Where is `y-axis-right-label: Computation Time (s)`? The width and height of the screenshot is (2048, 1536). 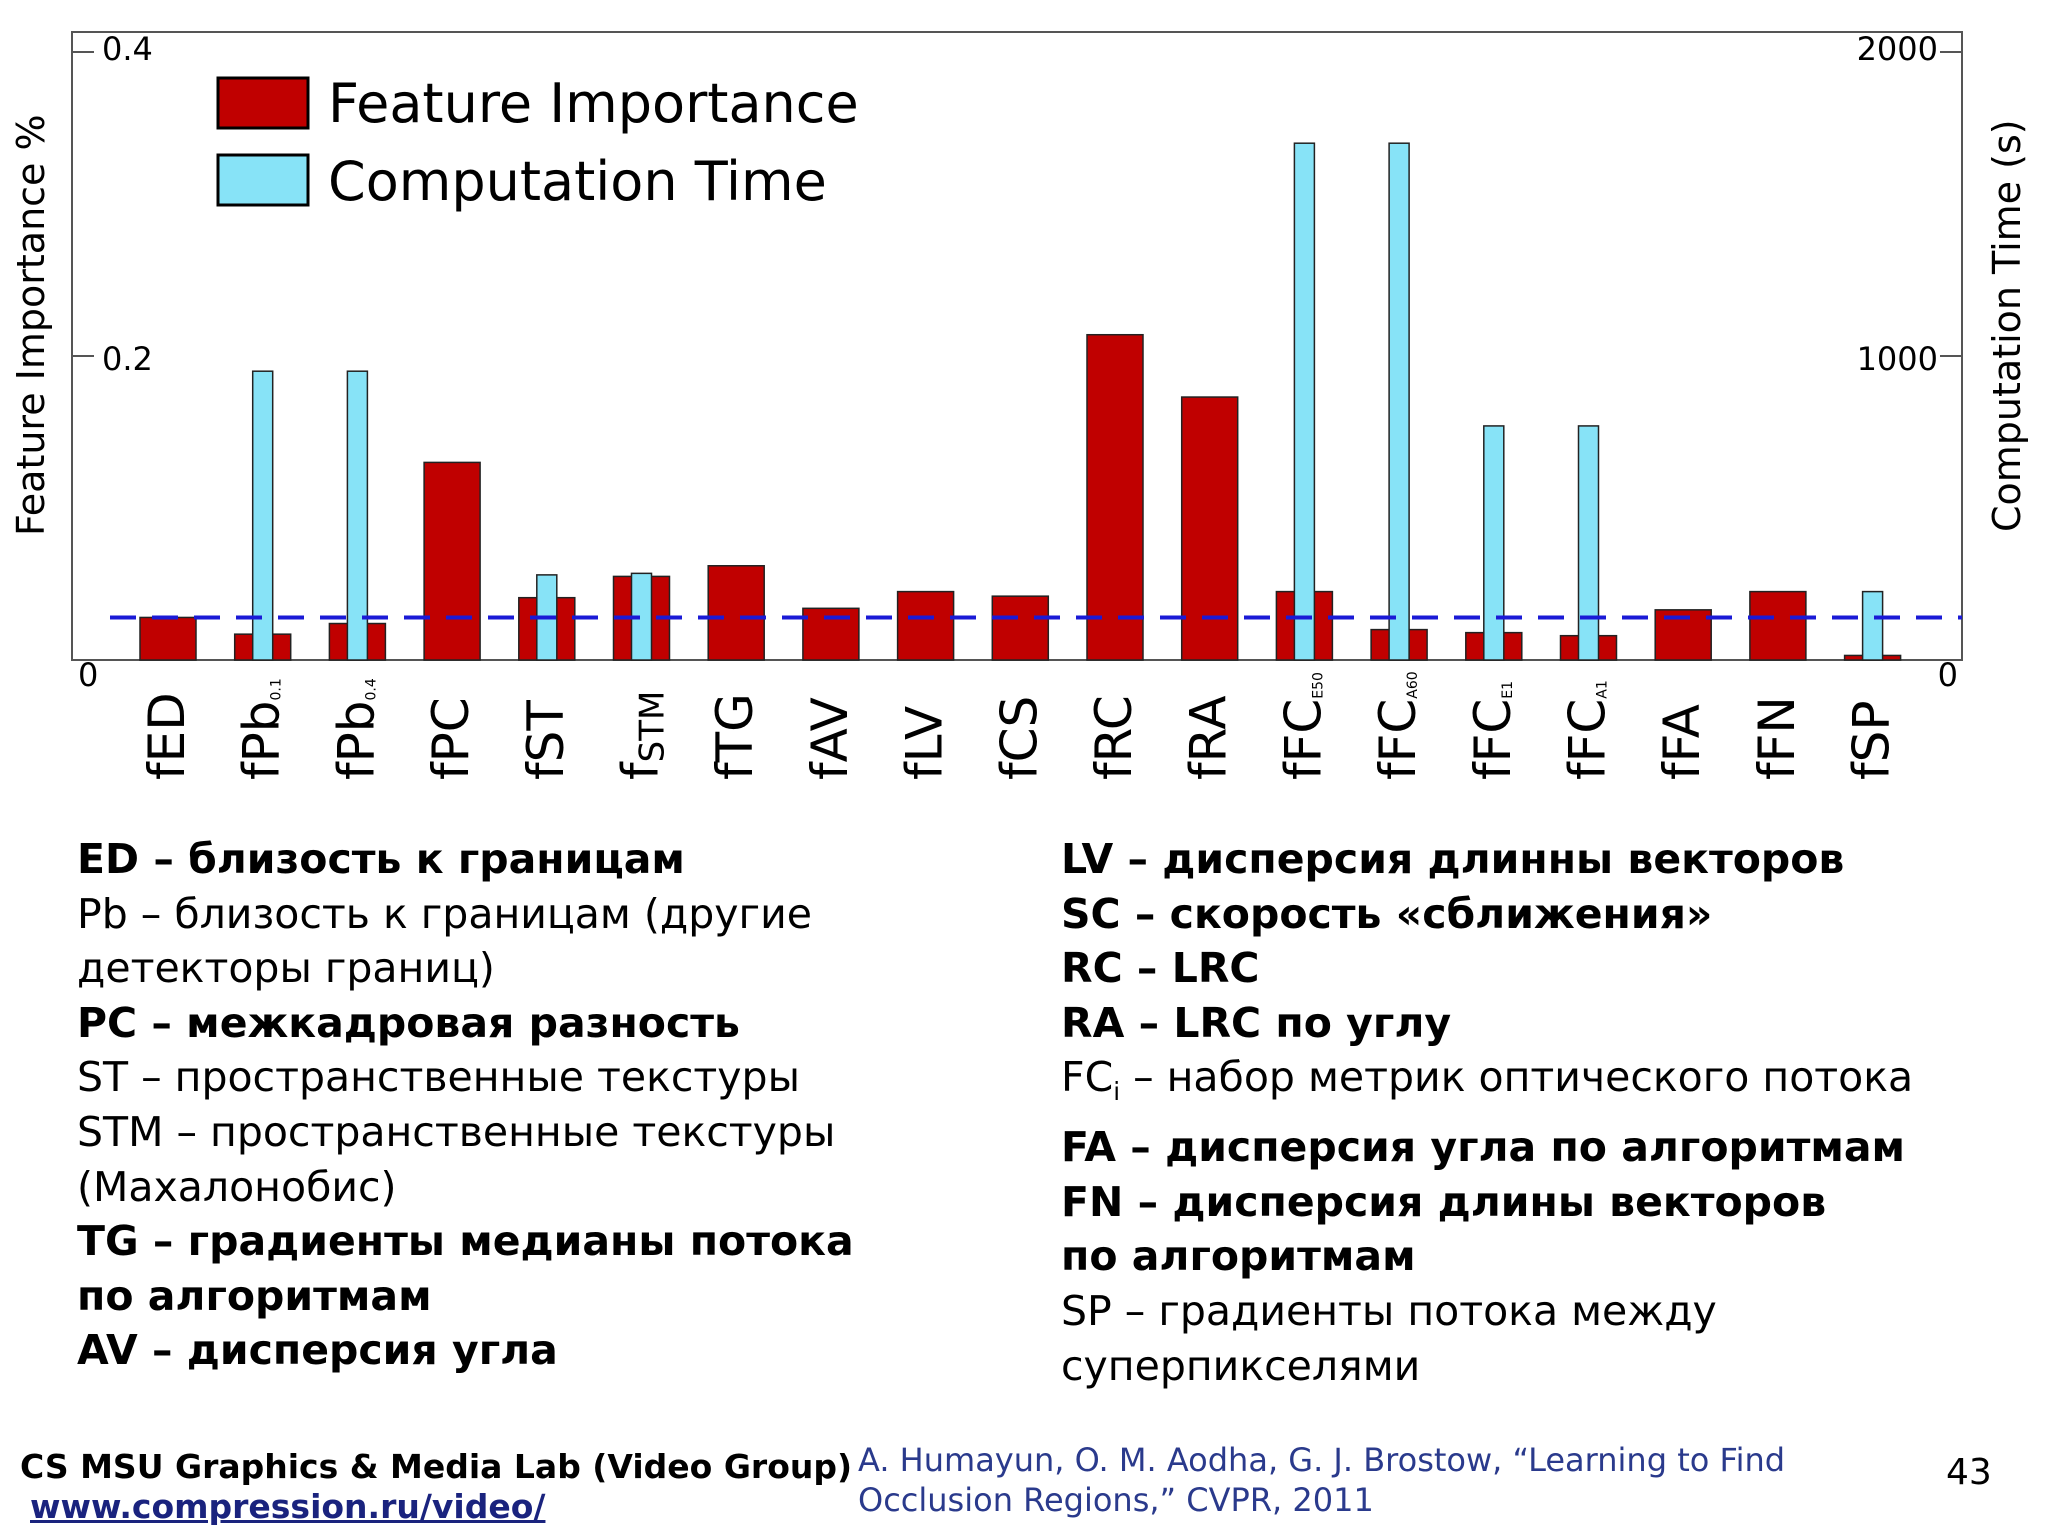
y-axis-right-label: Computation Time (s) is located at coordinates (2007, 325).